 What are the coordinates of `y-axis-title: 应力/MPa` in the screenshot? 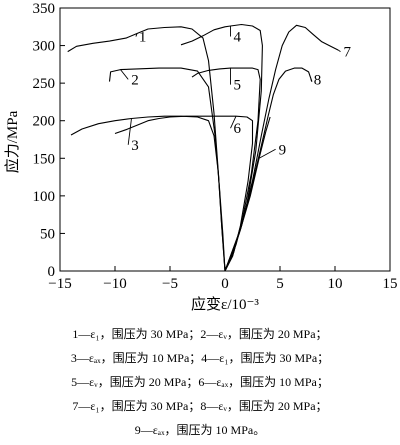 It's located at (12, 141).